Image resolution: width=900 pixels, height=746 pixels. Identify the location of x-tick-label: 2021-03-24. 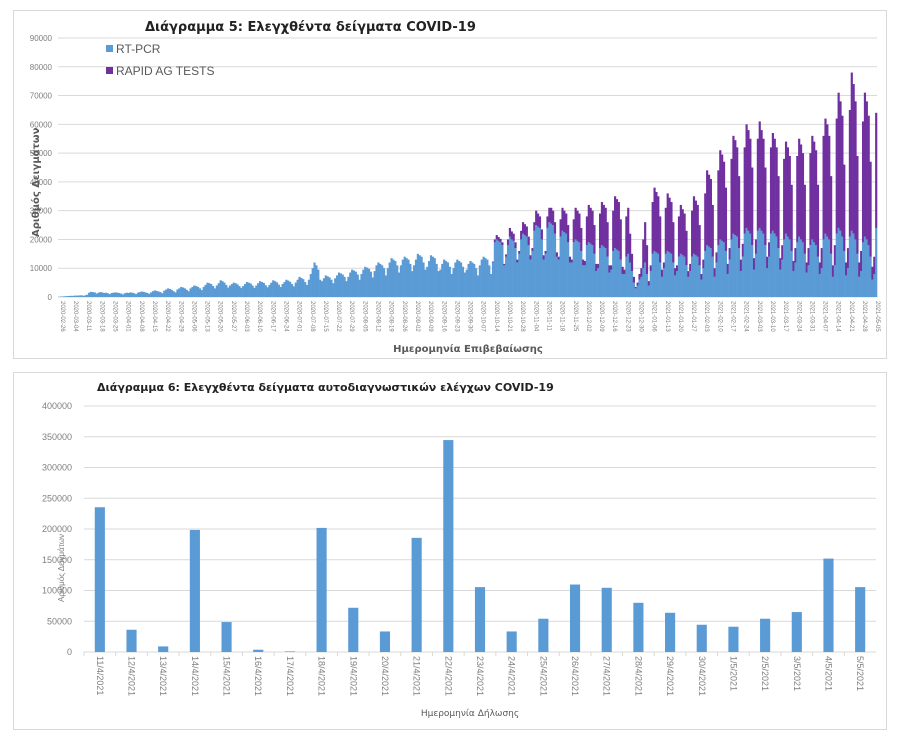
(798, 316).